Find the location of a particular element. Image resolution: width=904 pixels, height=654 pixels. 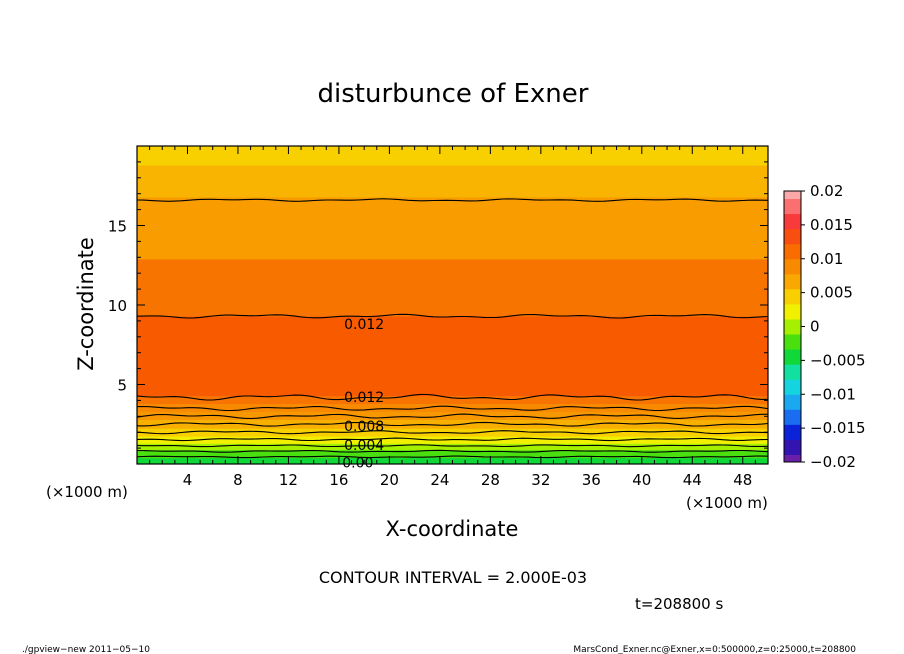

colorbar-tick-label: −0.02 is located at coordinates (833, 462).